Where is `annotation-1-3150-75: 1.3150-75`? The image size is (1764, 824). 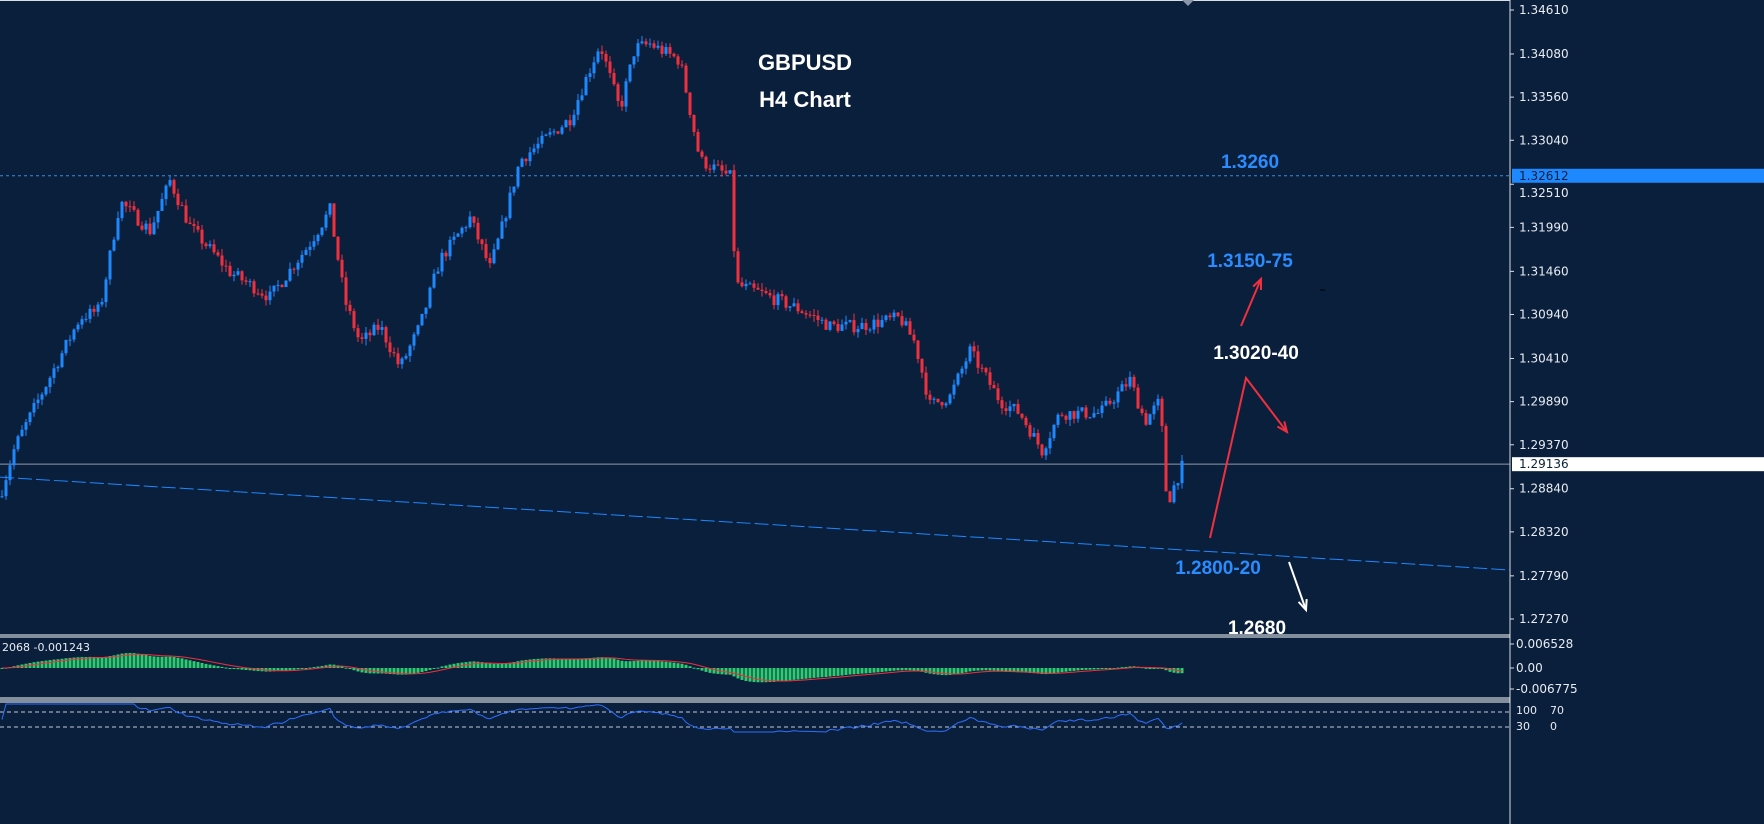
annotation-1-3150-75: 1.3150-75 is located at coordinates (1250, 261).